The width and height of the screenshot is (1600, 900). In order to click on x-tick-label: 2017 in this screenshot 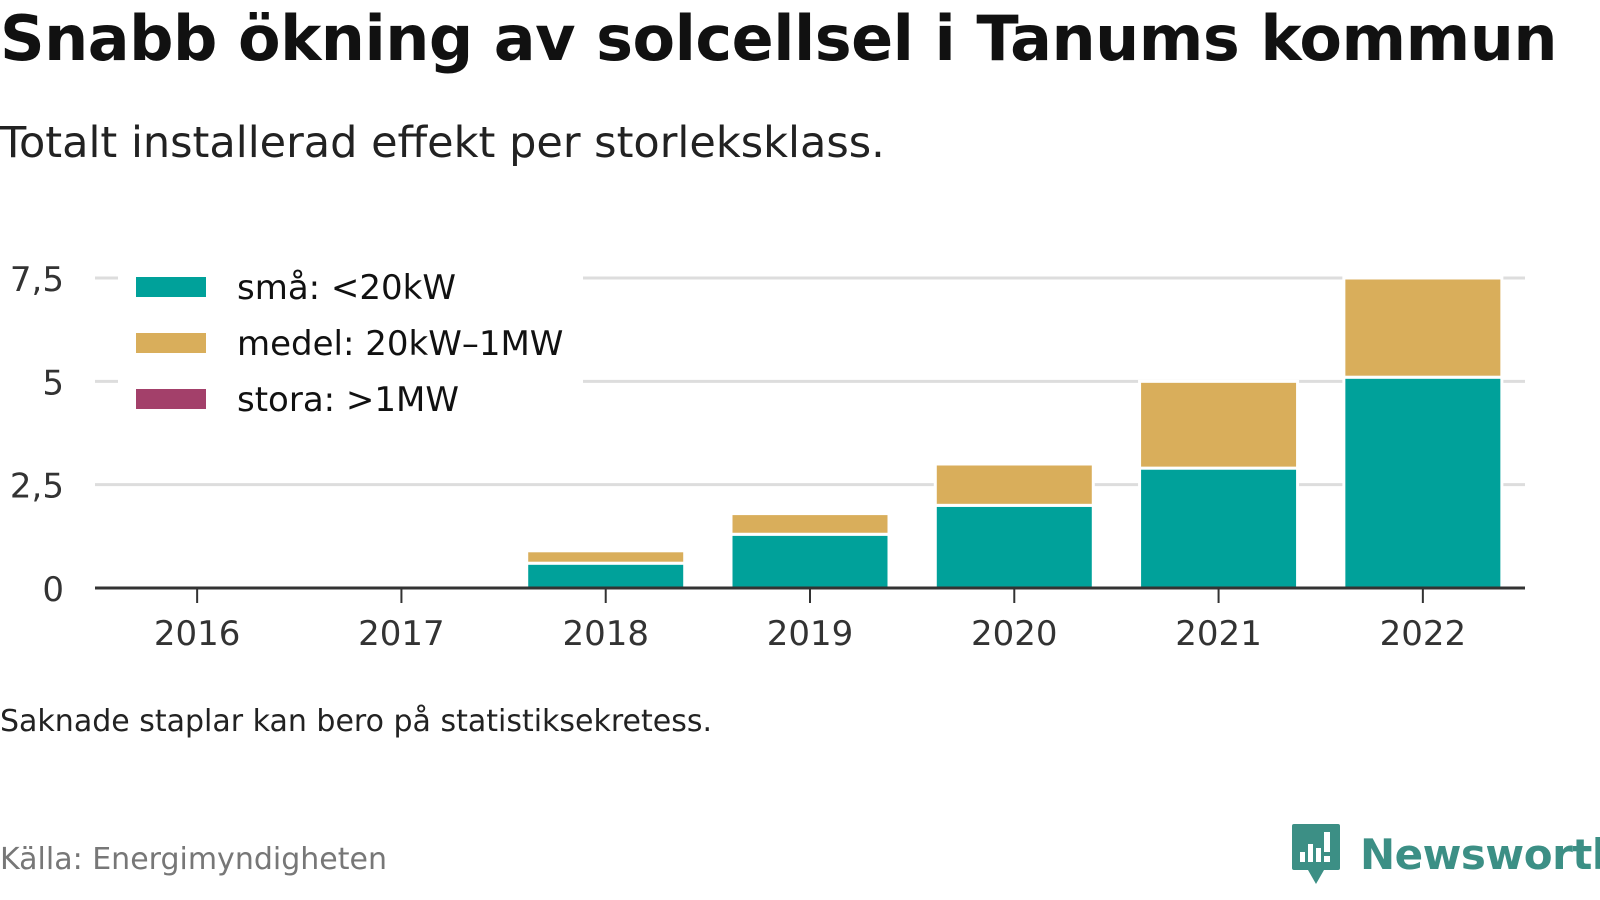, I will do `click(401, 634)`.